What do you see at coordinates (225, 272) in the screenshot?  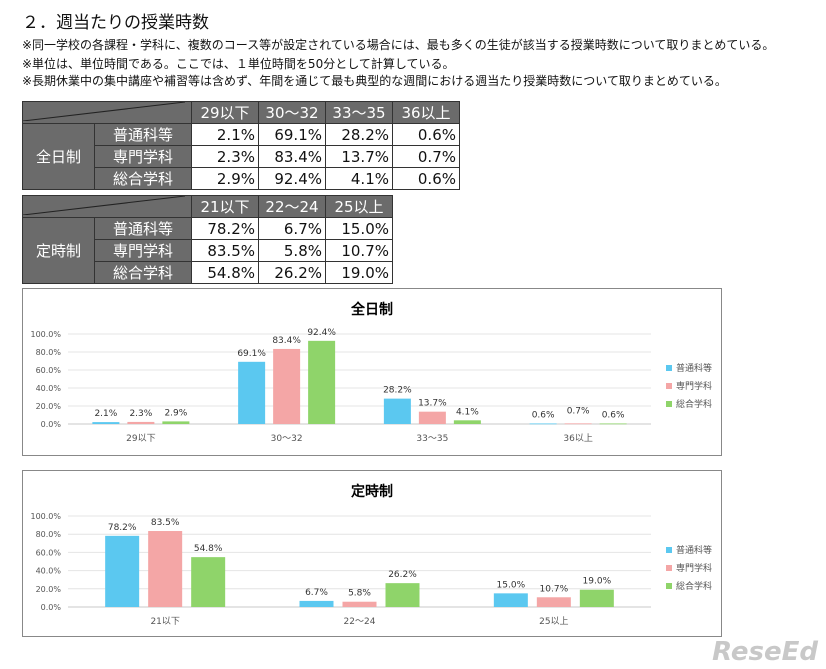 I see `table-cell: 54.8%` at bounding box center [225, 272].